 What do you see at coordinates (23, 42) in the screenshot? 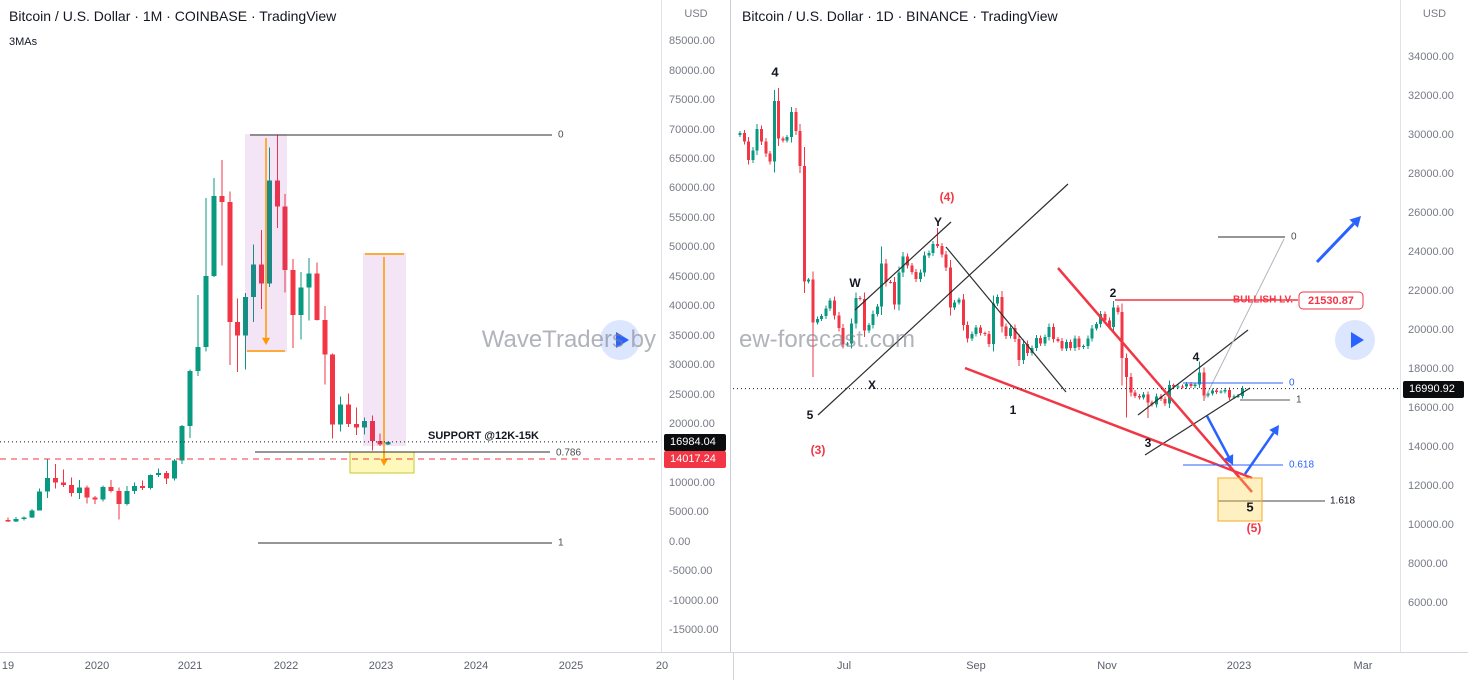
I see `indicator-label-3mas: 3MAs` at bounding box center [23, 42].